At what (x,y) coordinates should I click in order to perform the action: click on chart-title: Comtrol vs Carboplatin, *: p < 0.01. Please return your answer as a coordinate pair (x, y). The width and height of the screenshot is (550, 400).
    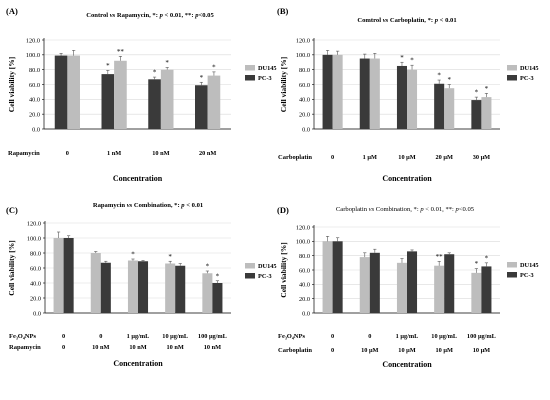
    Looking at the image, I should click on (406, 20).